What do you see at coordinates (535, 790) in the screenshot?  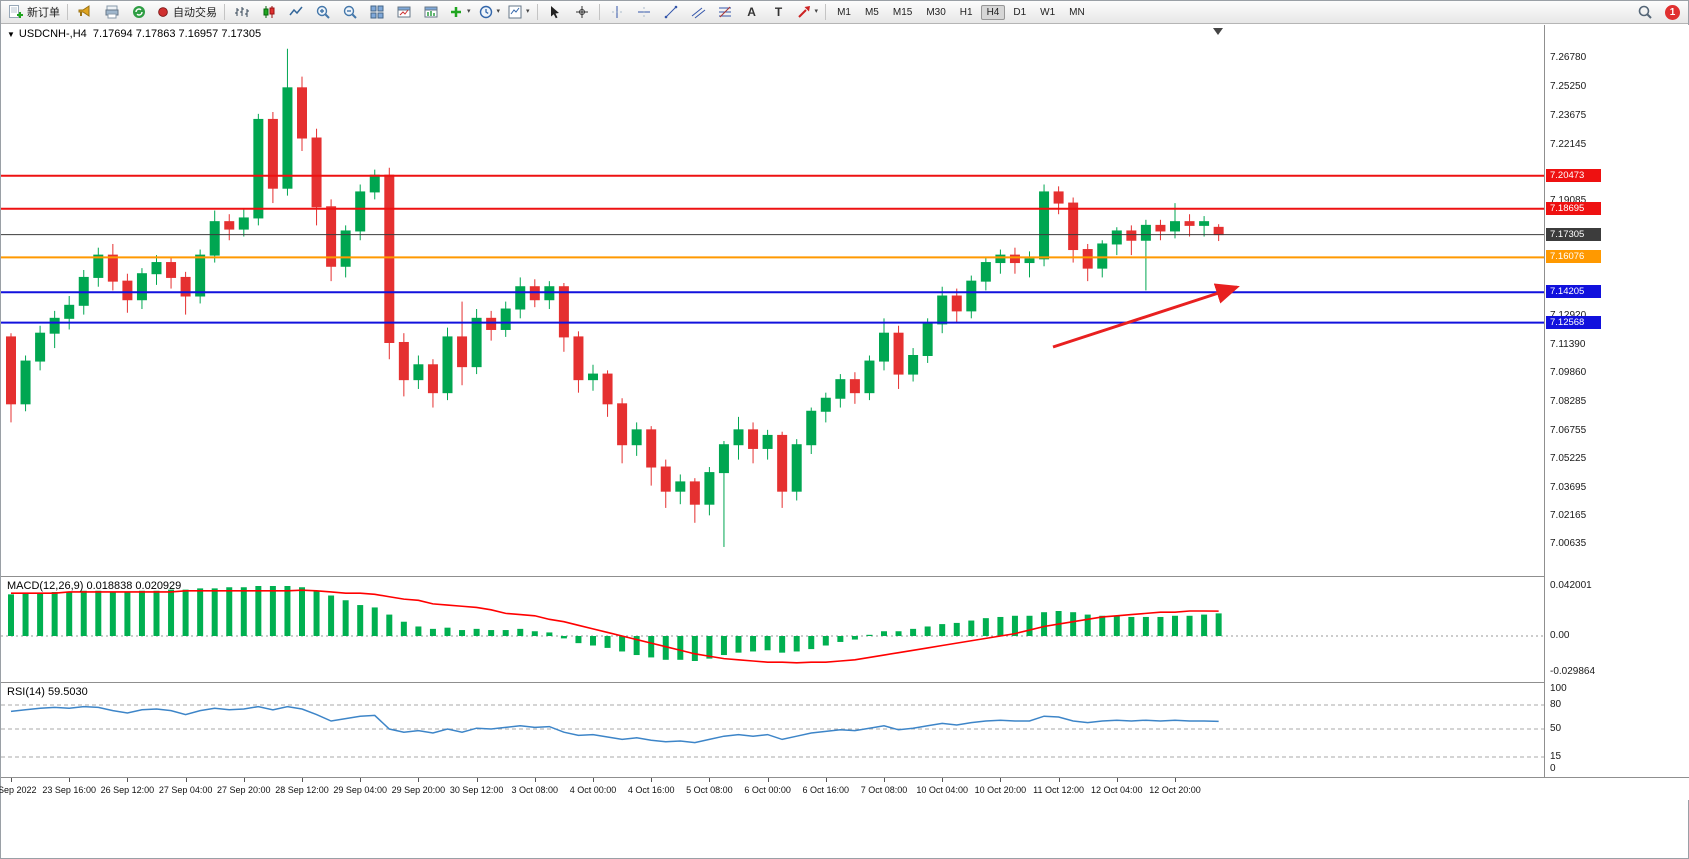 I see `time-axis-label: 3 Oct 08:00` at bounding box center [535, 790].